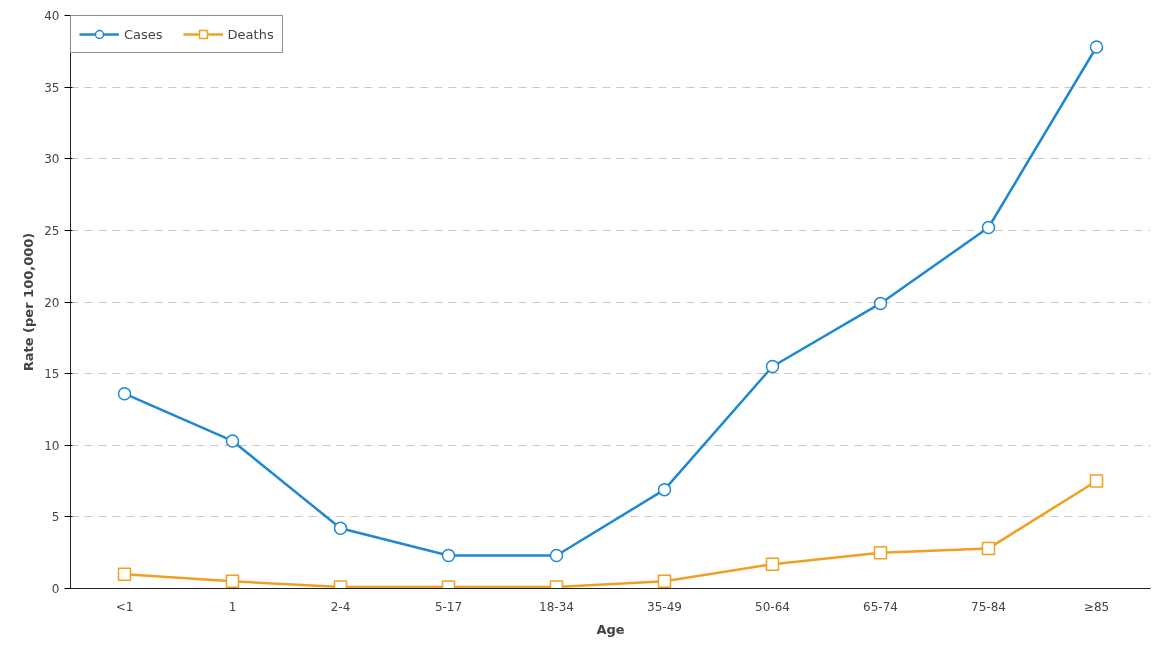  I want to click on x-tick-label: 5-17, so click(448, 606).